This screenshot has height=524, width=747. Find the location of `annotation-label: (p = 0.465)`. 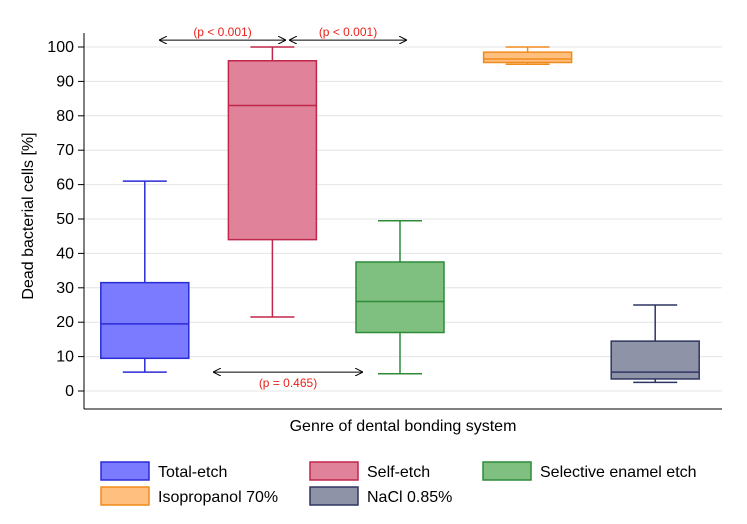

annotation-label: (p = 0.465) is located at coordinates (288, 383).